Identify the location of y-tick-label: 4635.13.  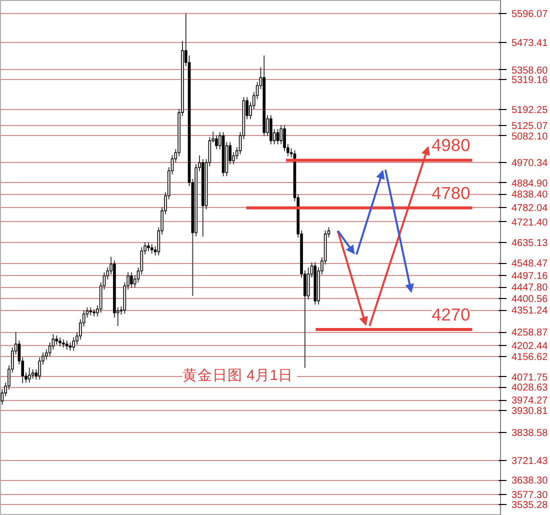
(530, 243).